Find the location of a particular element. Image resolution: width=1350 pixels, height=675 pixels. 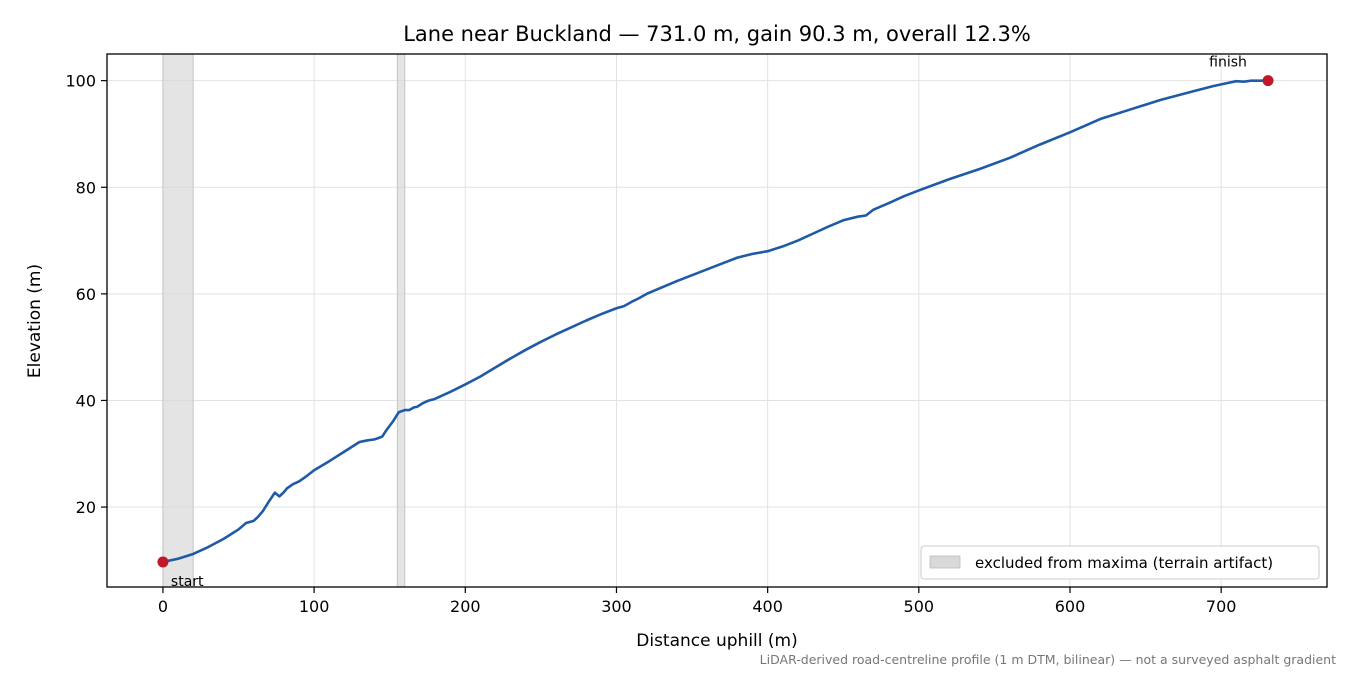

legend-label: excluded from maxima (terrain artifact) is located at coordinates (1124, 563).